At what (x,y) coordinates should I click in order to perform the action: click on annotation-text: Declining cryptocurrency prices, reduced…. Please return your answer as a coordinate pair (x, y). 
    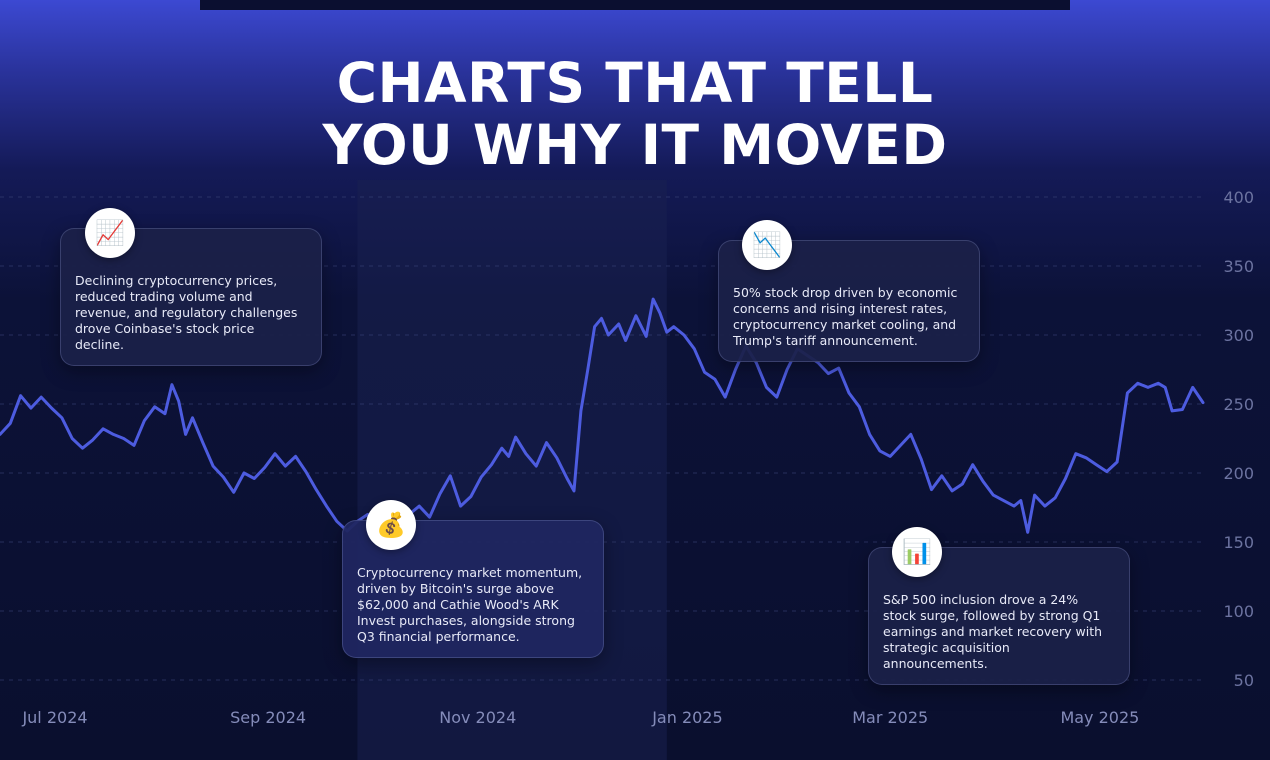
    Looking at the image, I should click on (186, 312).